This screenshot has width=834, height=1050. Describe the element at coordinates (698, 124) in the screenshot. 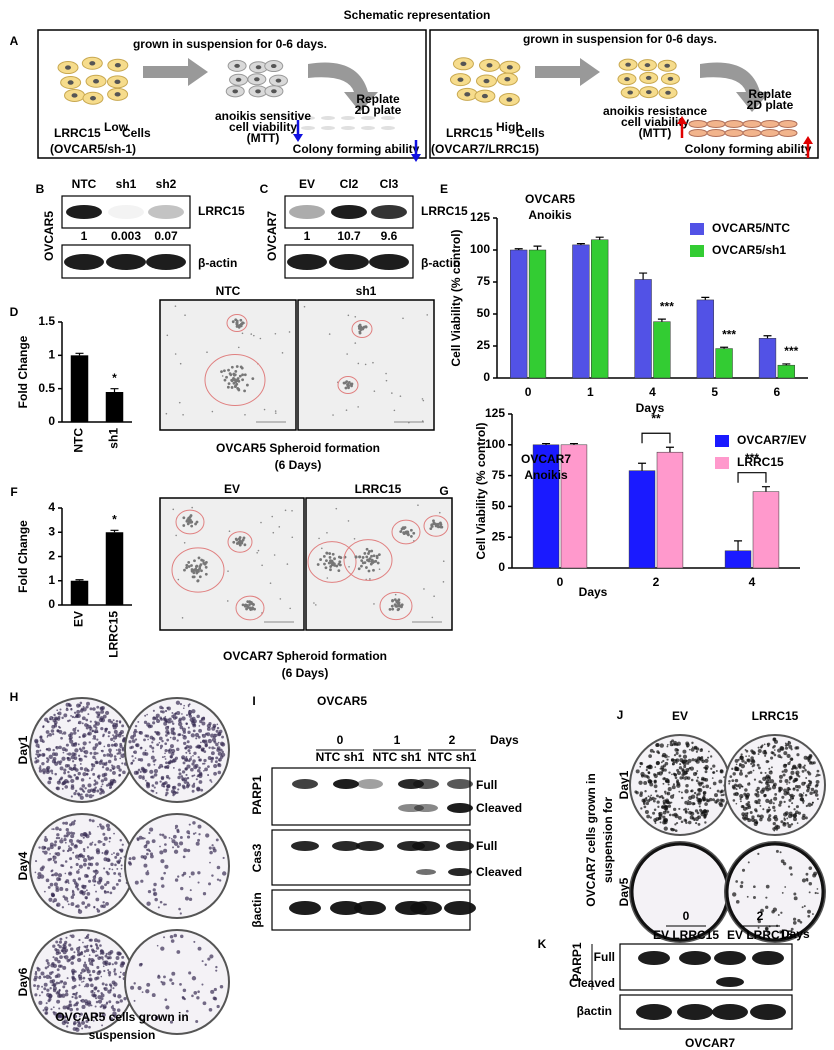

I see `flat-cell` at that location.